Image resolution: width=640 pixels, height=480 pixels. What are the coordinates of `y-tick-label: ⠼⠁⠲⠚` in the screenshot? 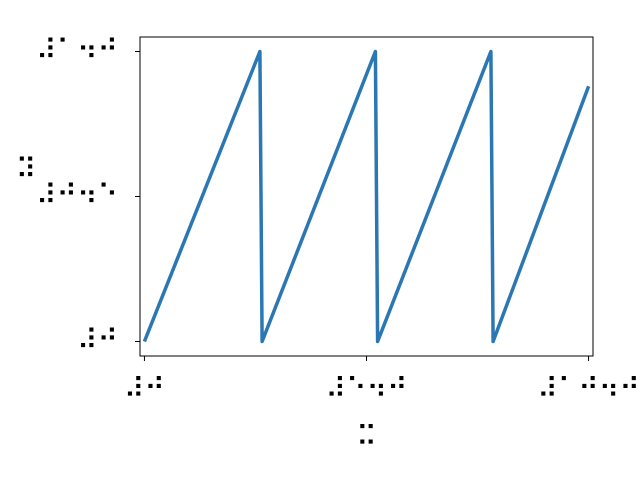 It's located at (77, 50).